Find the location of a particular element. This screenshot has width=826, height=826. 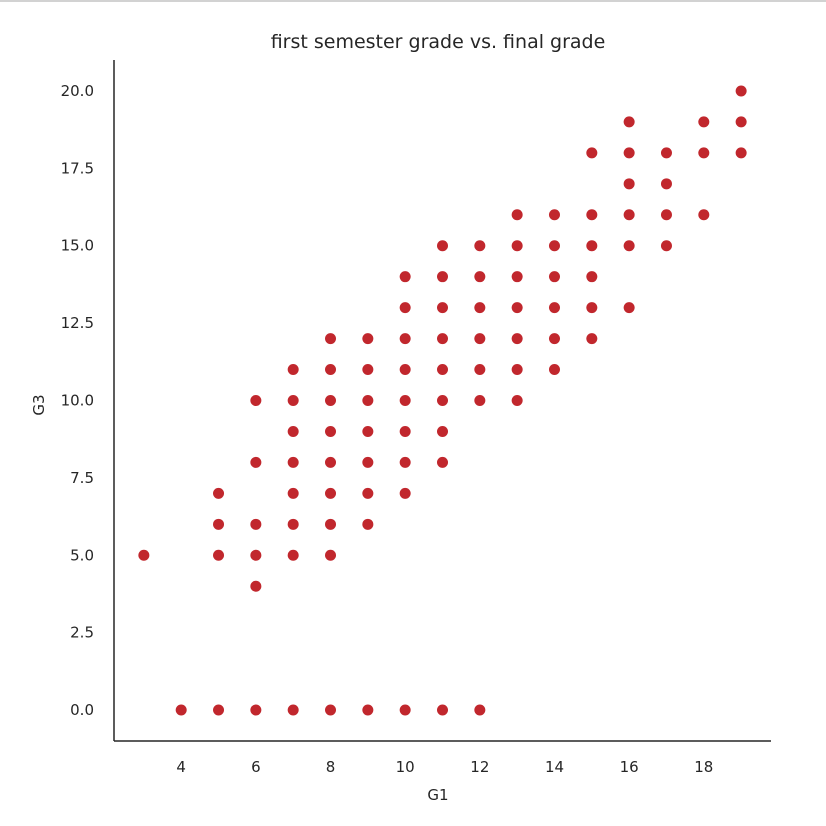

x-tick-label: 6 is located at coordinates (256, 767).